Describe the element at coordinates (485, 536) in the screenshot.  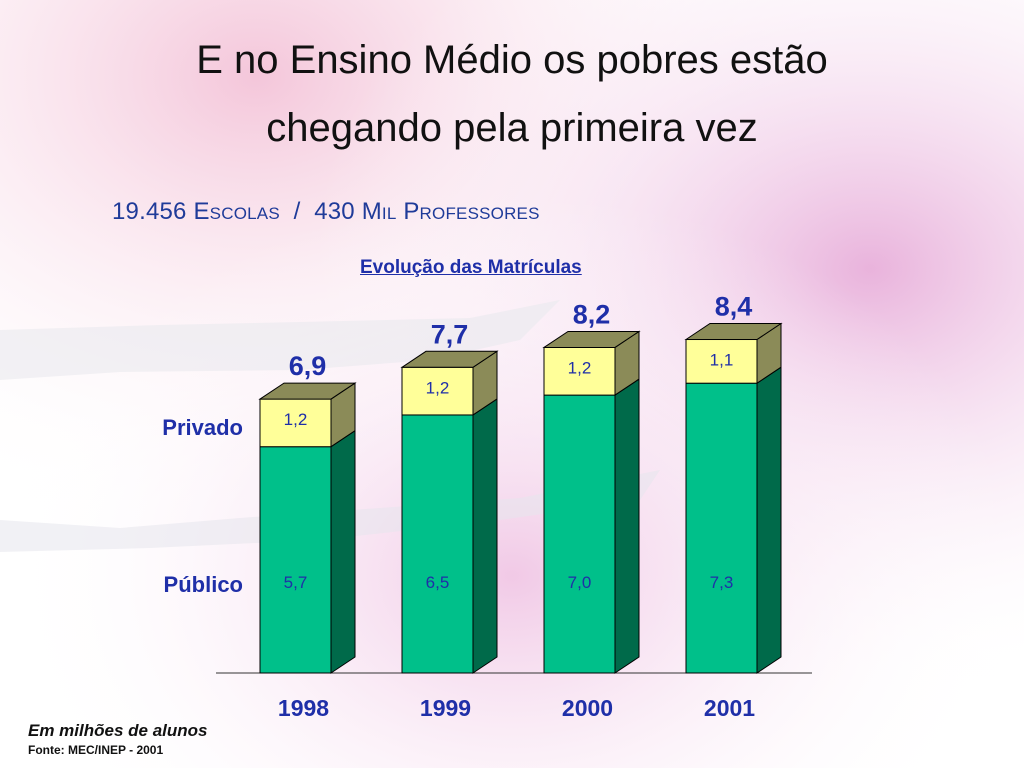
I see `bar-publico-side-1999` at that location.